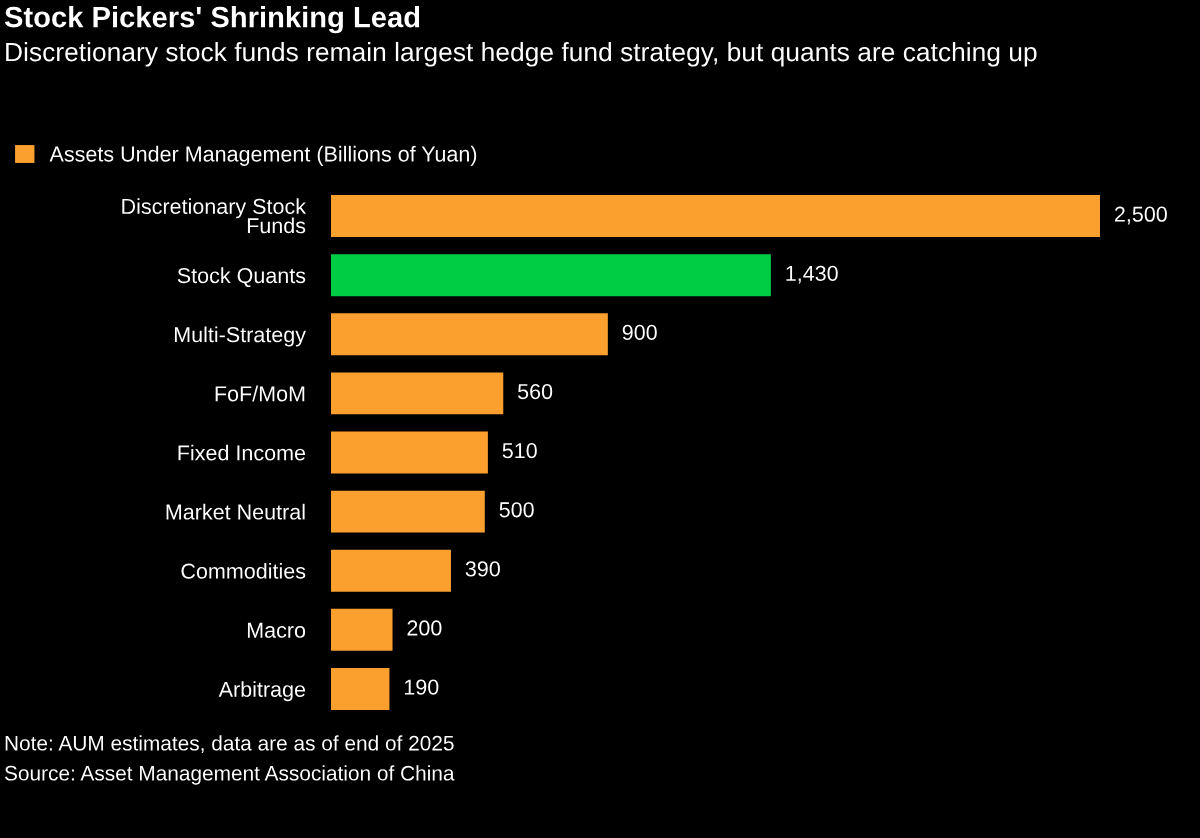  Describe the element at coordinates (241, 277) in the screenshot. I see `y-tick-label: Stock Quants` at that location.